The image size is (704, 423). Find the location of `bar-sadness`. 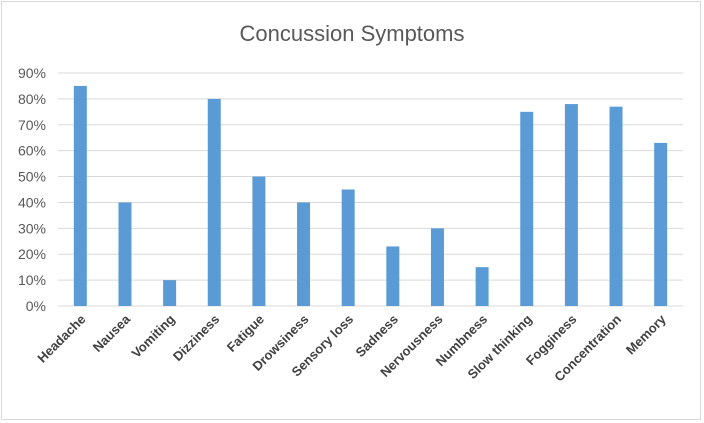

bar-sadness is located at coordinates (393, 276).